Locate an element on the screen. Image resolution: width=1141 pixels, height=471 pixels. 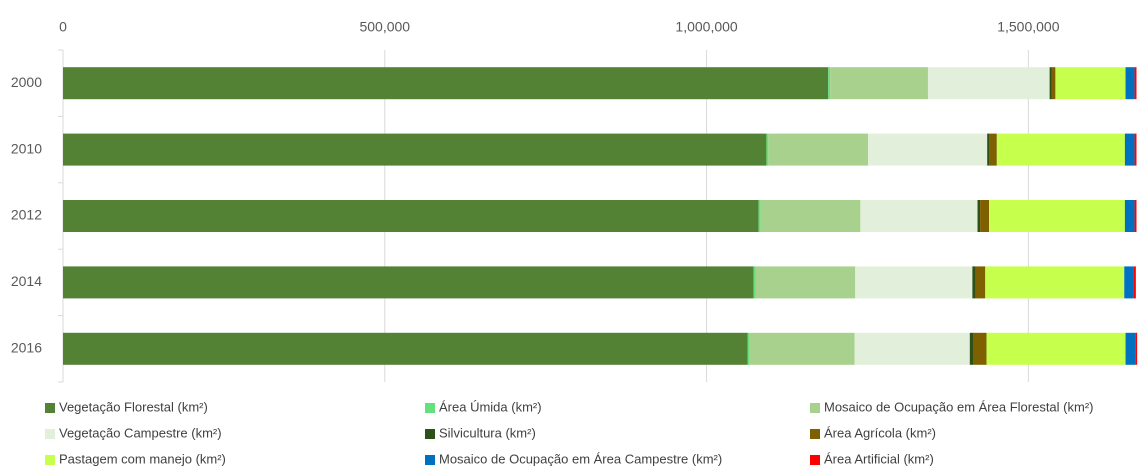
y-tick-label: 2016 is located at coordinates (26, 348).